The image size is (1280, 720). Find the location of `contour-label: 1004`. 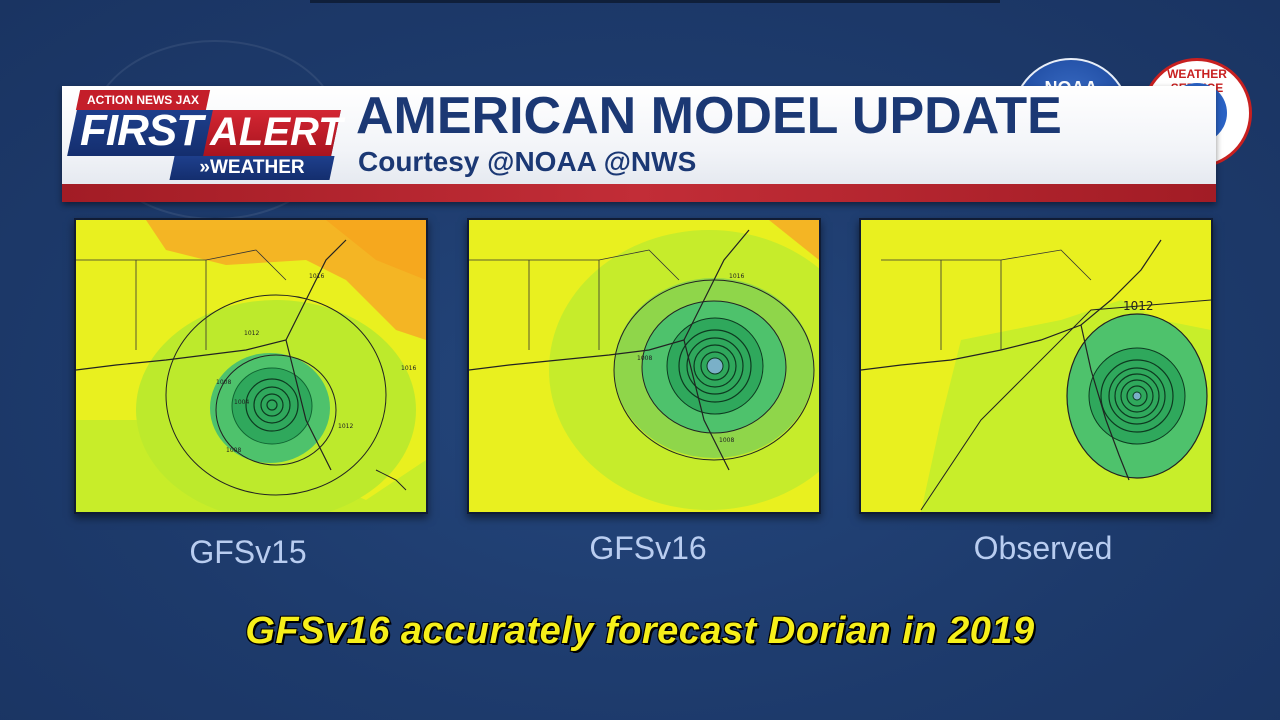

contour-label: 1004 is located at coordinates (241, 402).